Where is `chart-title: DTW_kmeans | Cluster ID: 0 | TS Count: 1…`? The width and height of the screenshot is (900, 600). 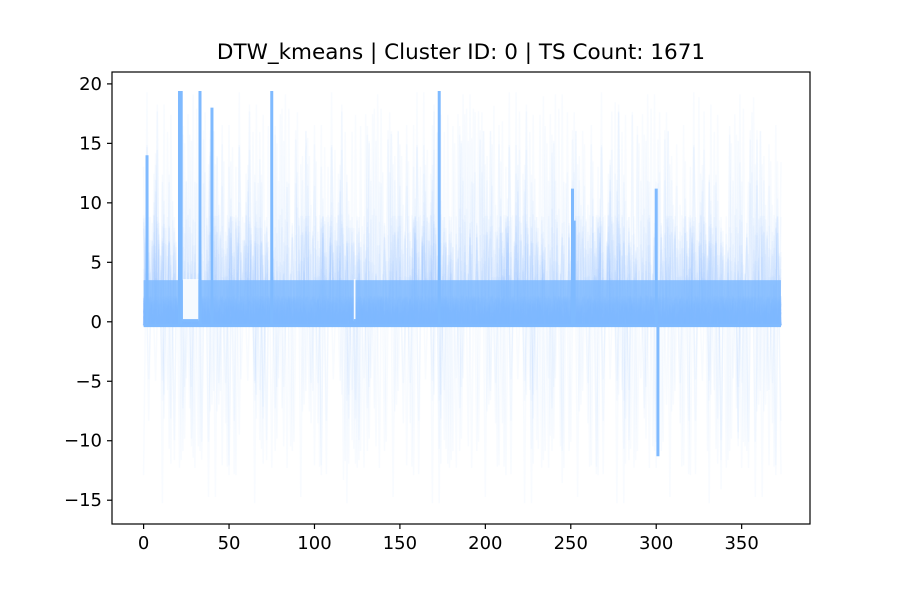 chart-title: DTW_kmeans | Cluster ID: 0 | TS Count: 1… is located at coordinates (461, 52).